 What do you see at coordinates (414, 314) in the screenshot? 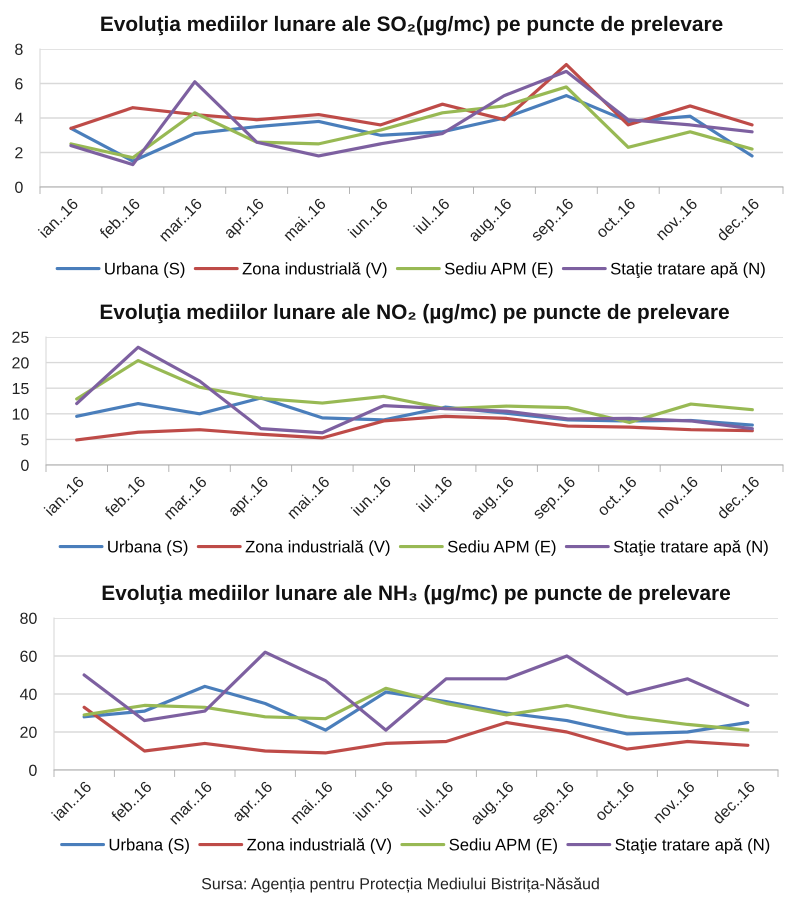
I see `chart-title: Evoluţia mediilor lunare ale NO₂ (µg/mc) pe puncte de prelevare` at bounding box center [414, 314].